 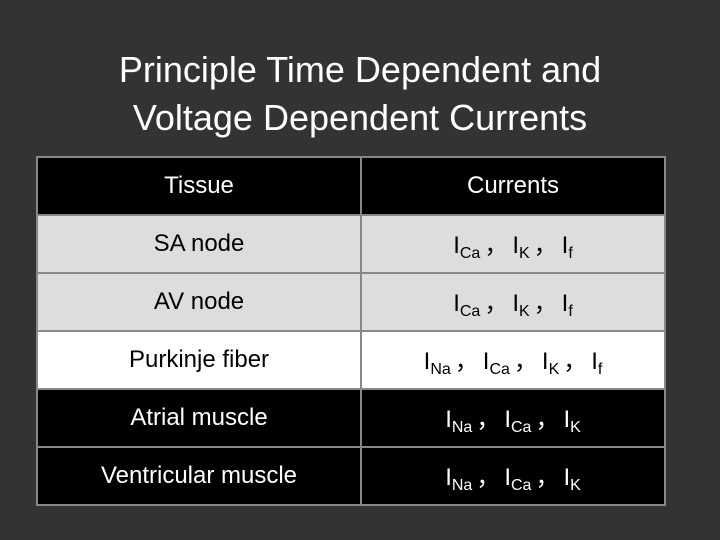 I want to click on table-row: Ventricular muscle INa， ICa， IK, so click(x=351, y=476).